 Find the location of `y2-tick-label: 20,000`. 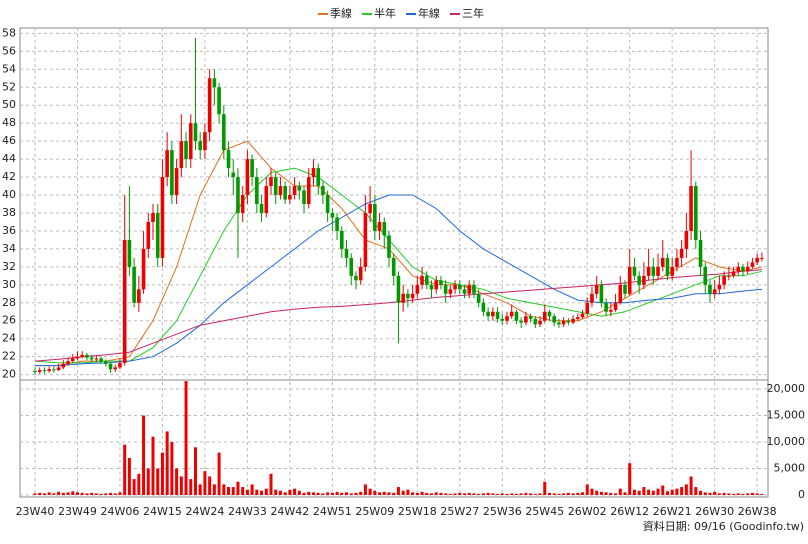

y2-tick-label: 20,000 is located at coordinates (786, 388).